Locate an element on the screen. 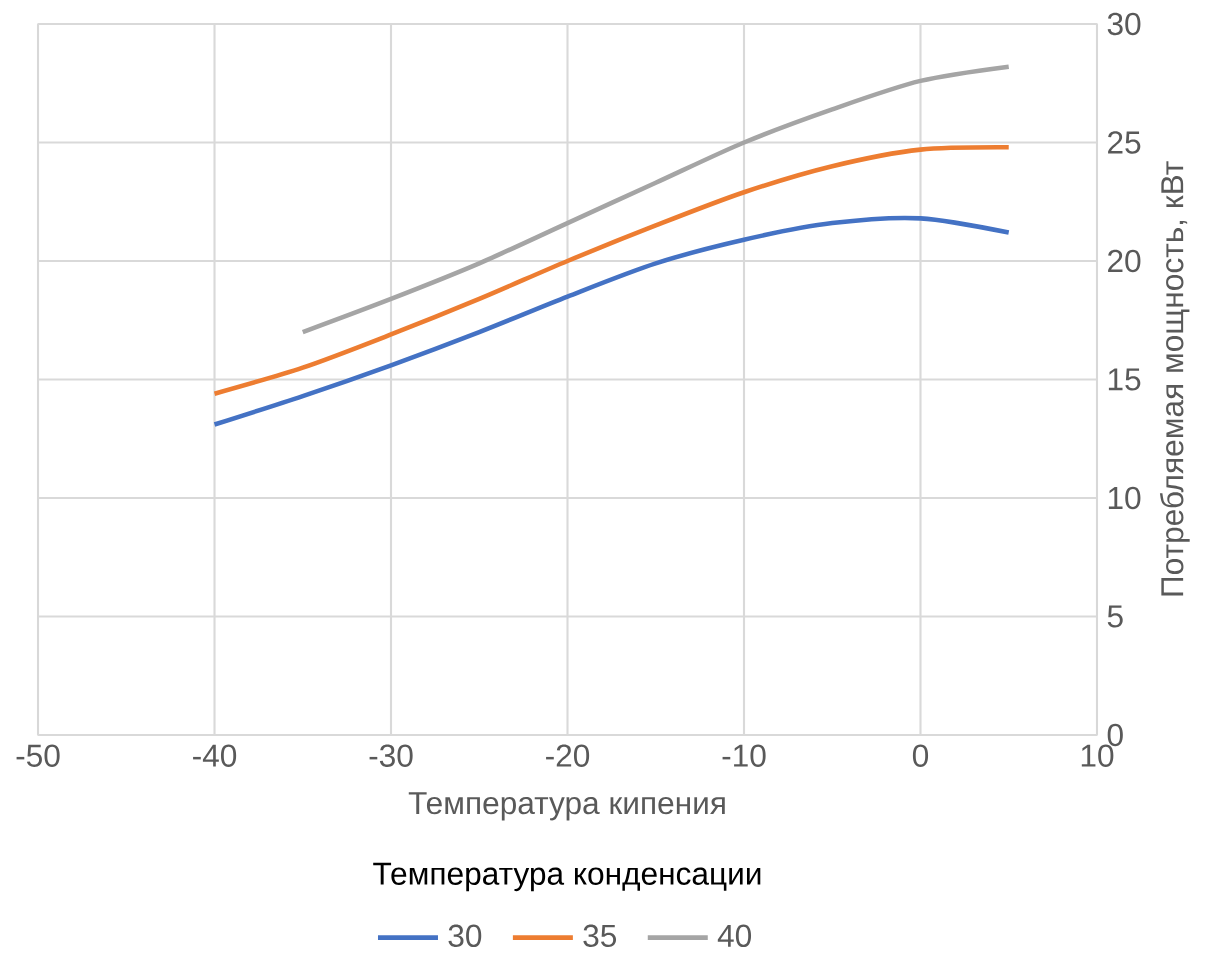  x-axis-title: Температура кипения is located at coordinates (566, 806).